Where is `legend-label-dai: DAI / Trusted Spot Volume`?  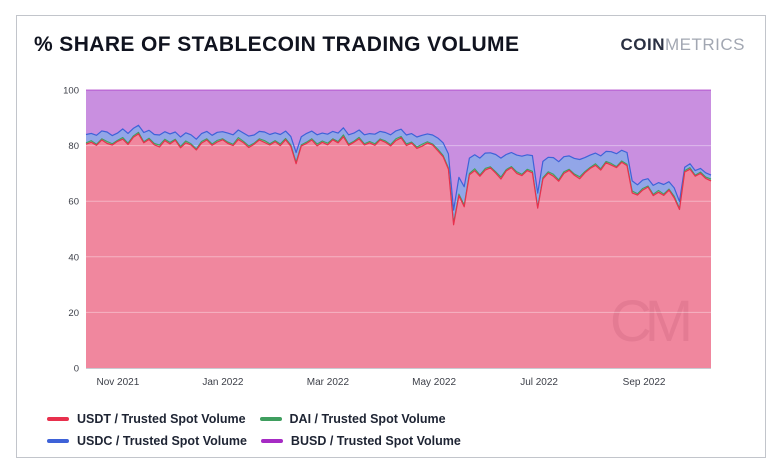 legend-label-dai: DAI / Trusted Spot Volume is located at coordinates (367, 419).